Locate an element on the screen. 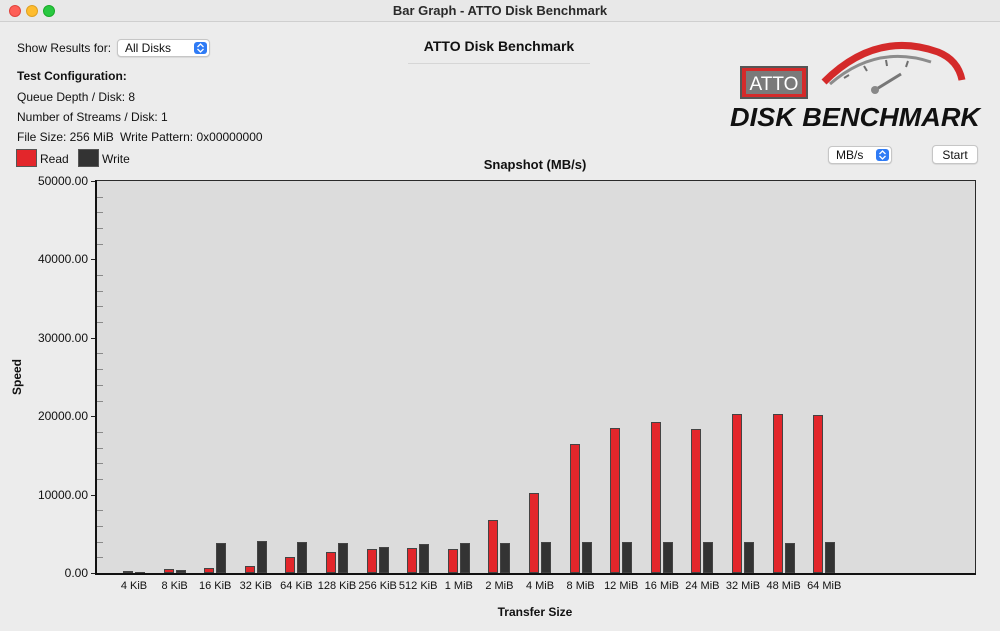  zoom-window-button is located at coordinates (49, 11).